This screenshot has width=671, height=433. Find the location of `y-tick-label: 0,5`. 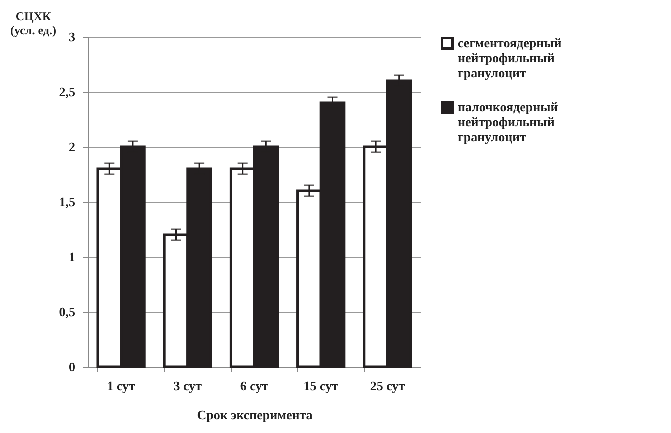

y-tick-label: 0,5 is located at coordinates (67, 312).